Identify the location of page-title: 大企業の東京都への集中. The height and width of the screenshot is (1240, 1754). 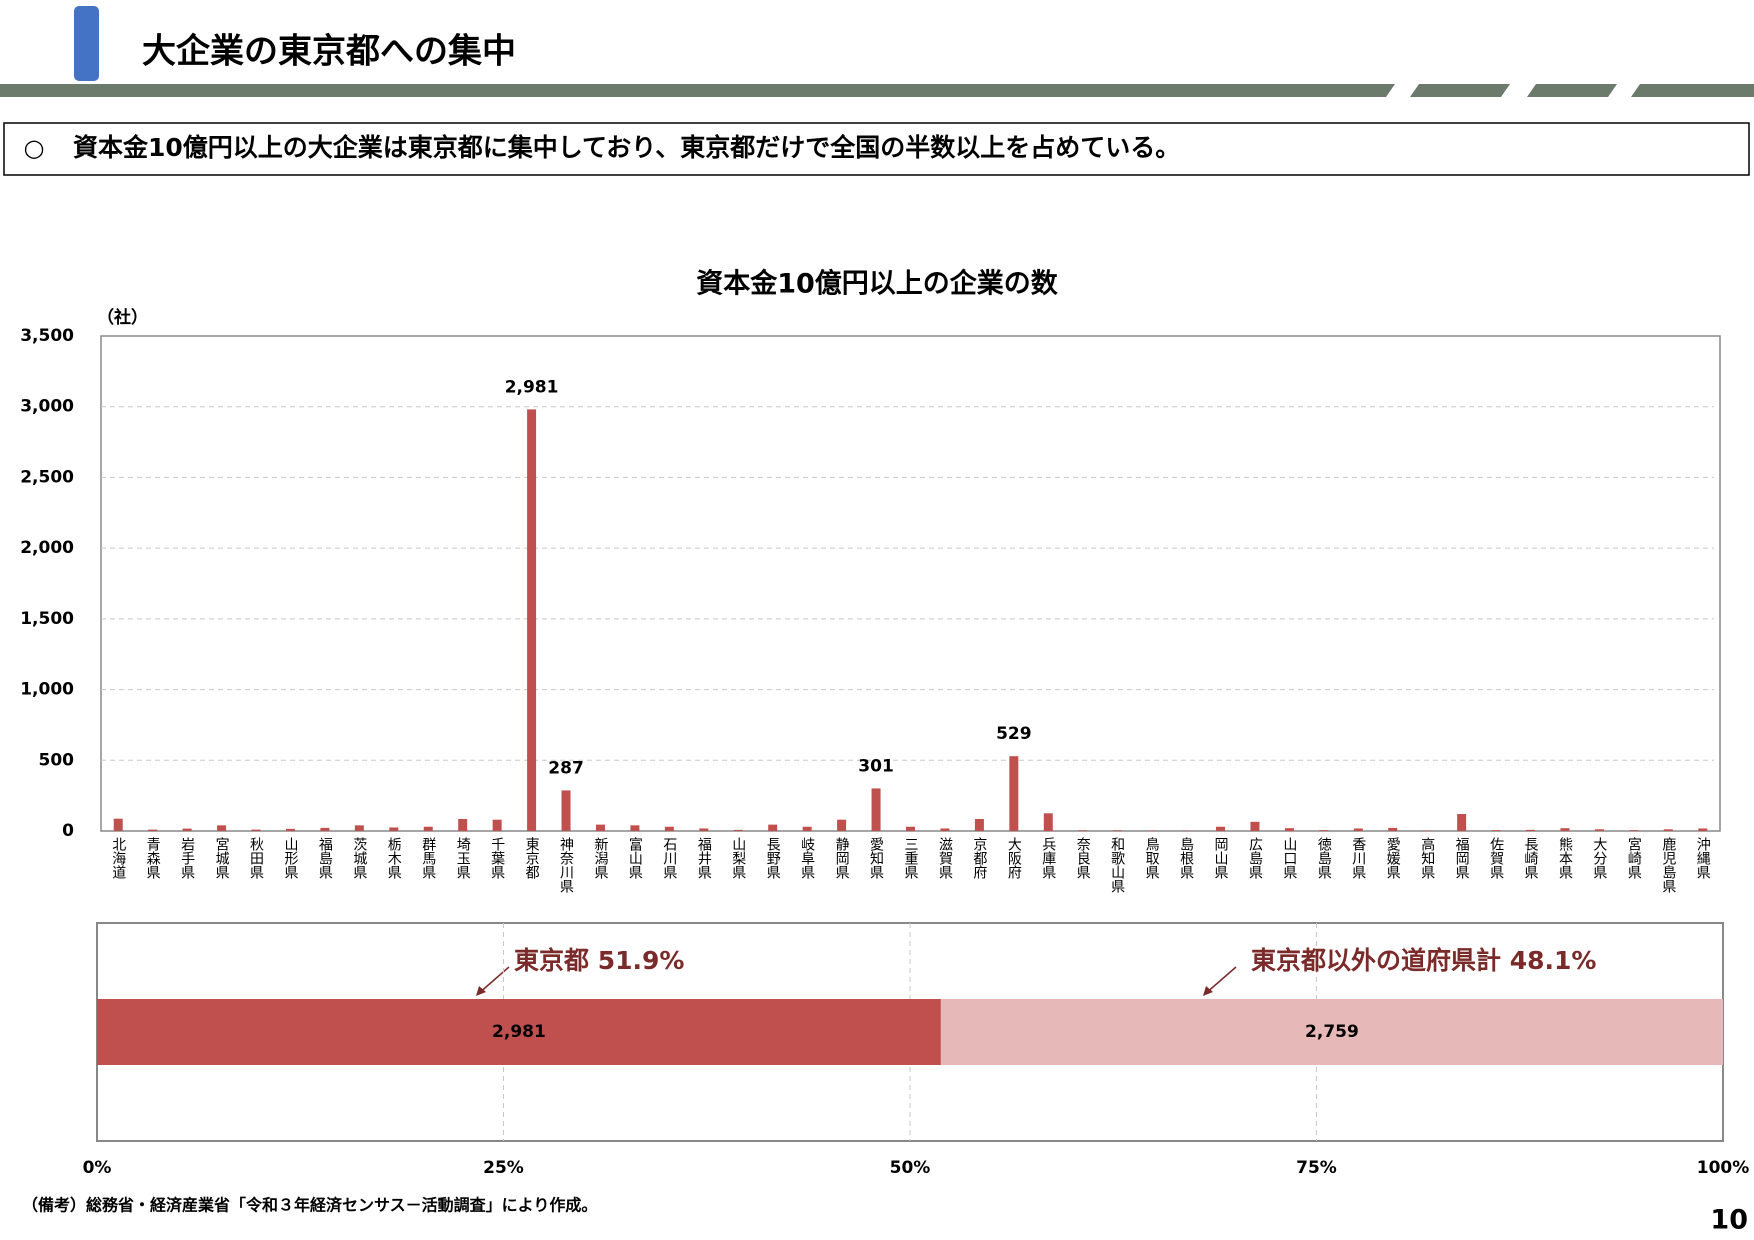
(329, 52).